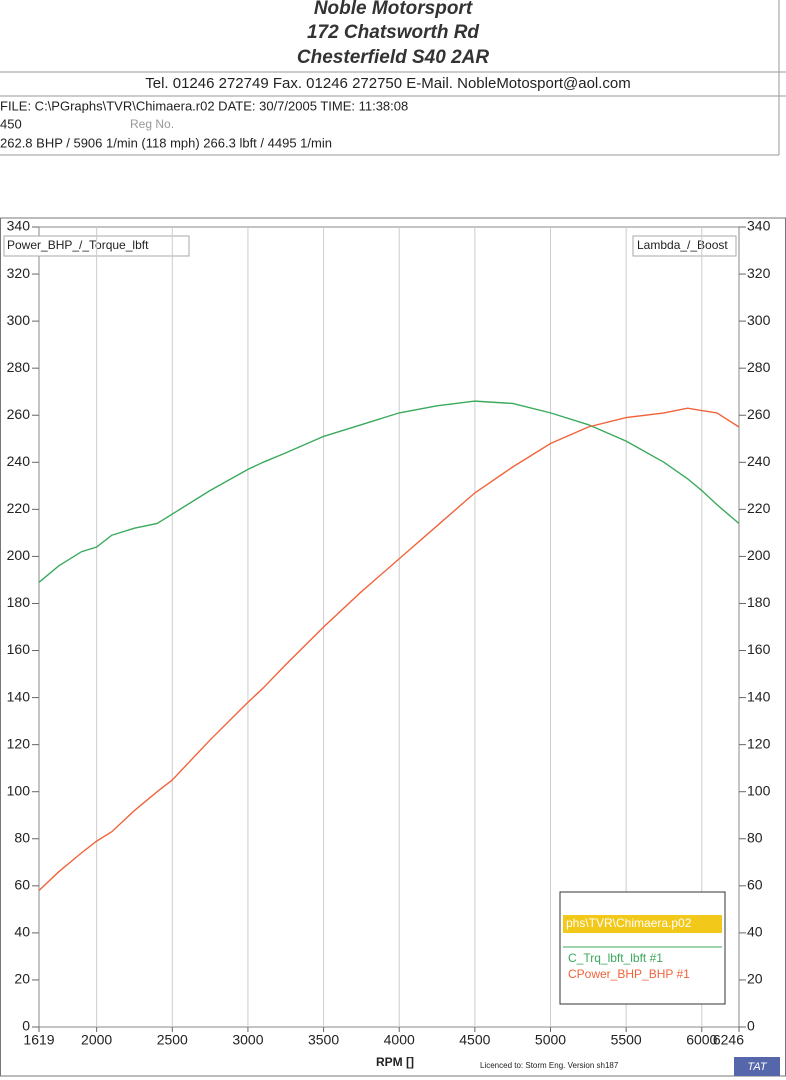  I want to click on y-tick-label: 180, so click(19, 602).